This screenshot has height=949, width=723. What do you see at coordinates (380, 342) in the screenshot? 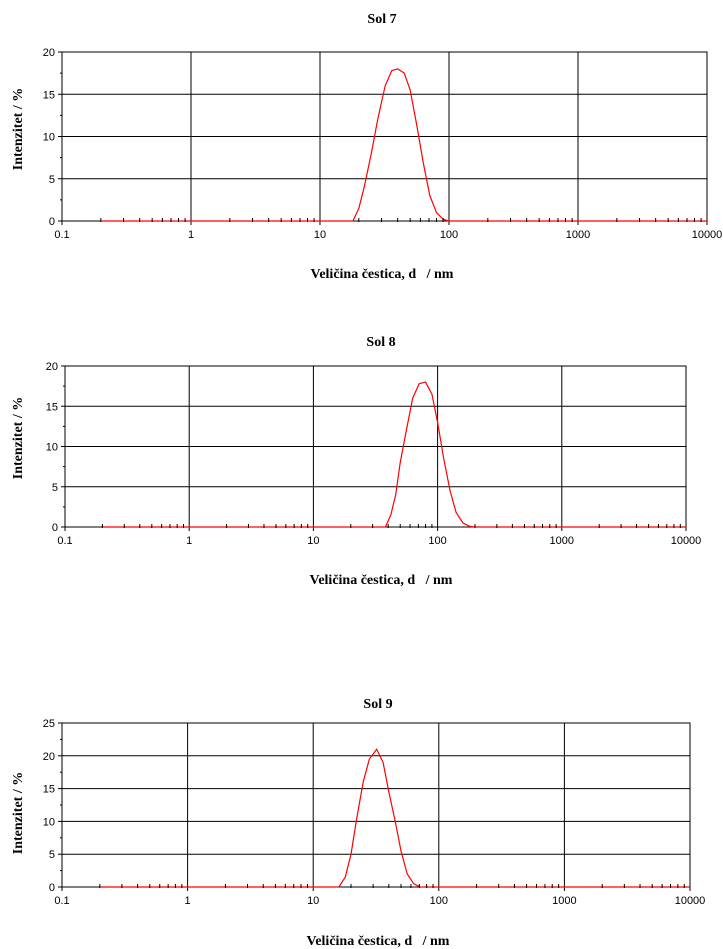
I see `chart-title: Sol 8` at bounding box center [380, 342].